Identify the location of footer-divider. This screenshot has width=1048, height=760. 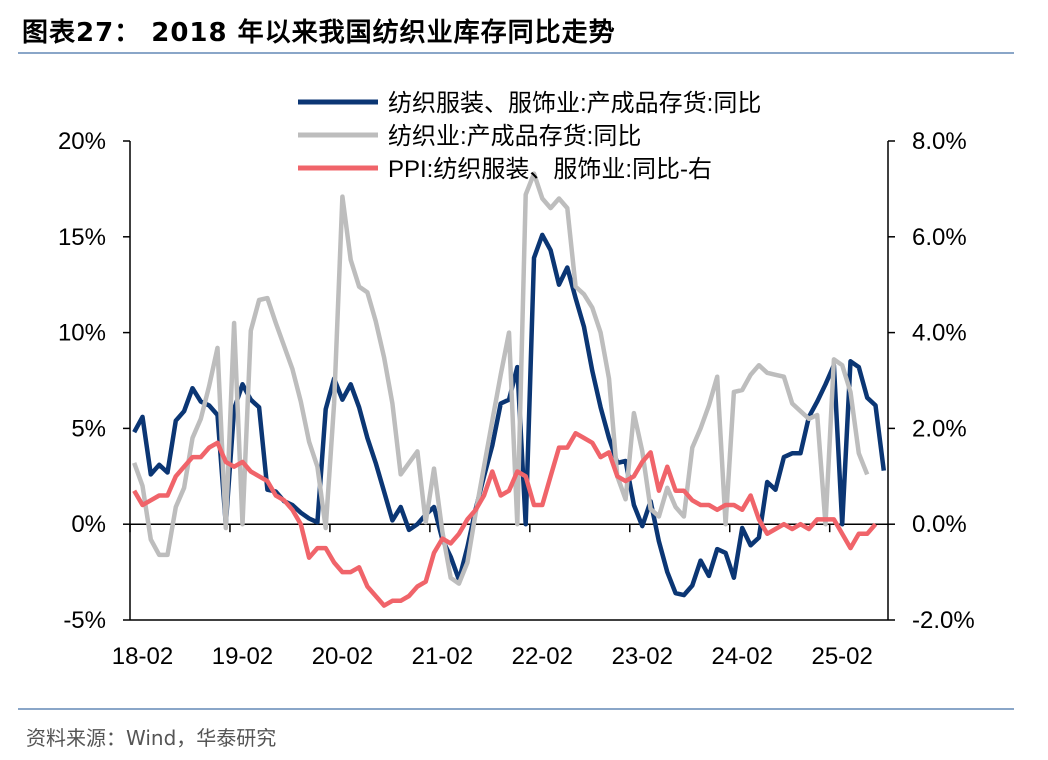
(516, 709).